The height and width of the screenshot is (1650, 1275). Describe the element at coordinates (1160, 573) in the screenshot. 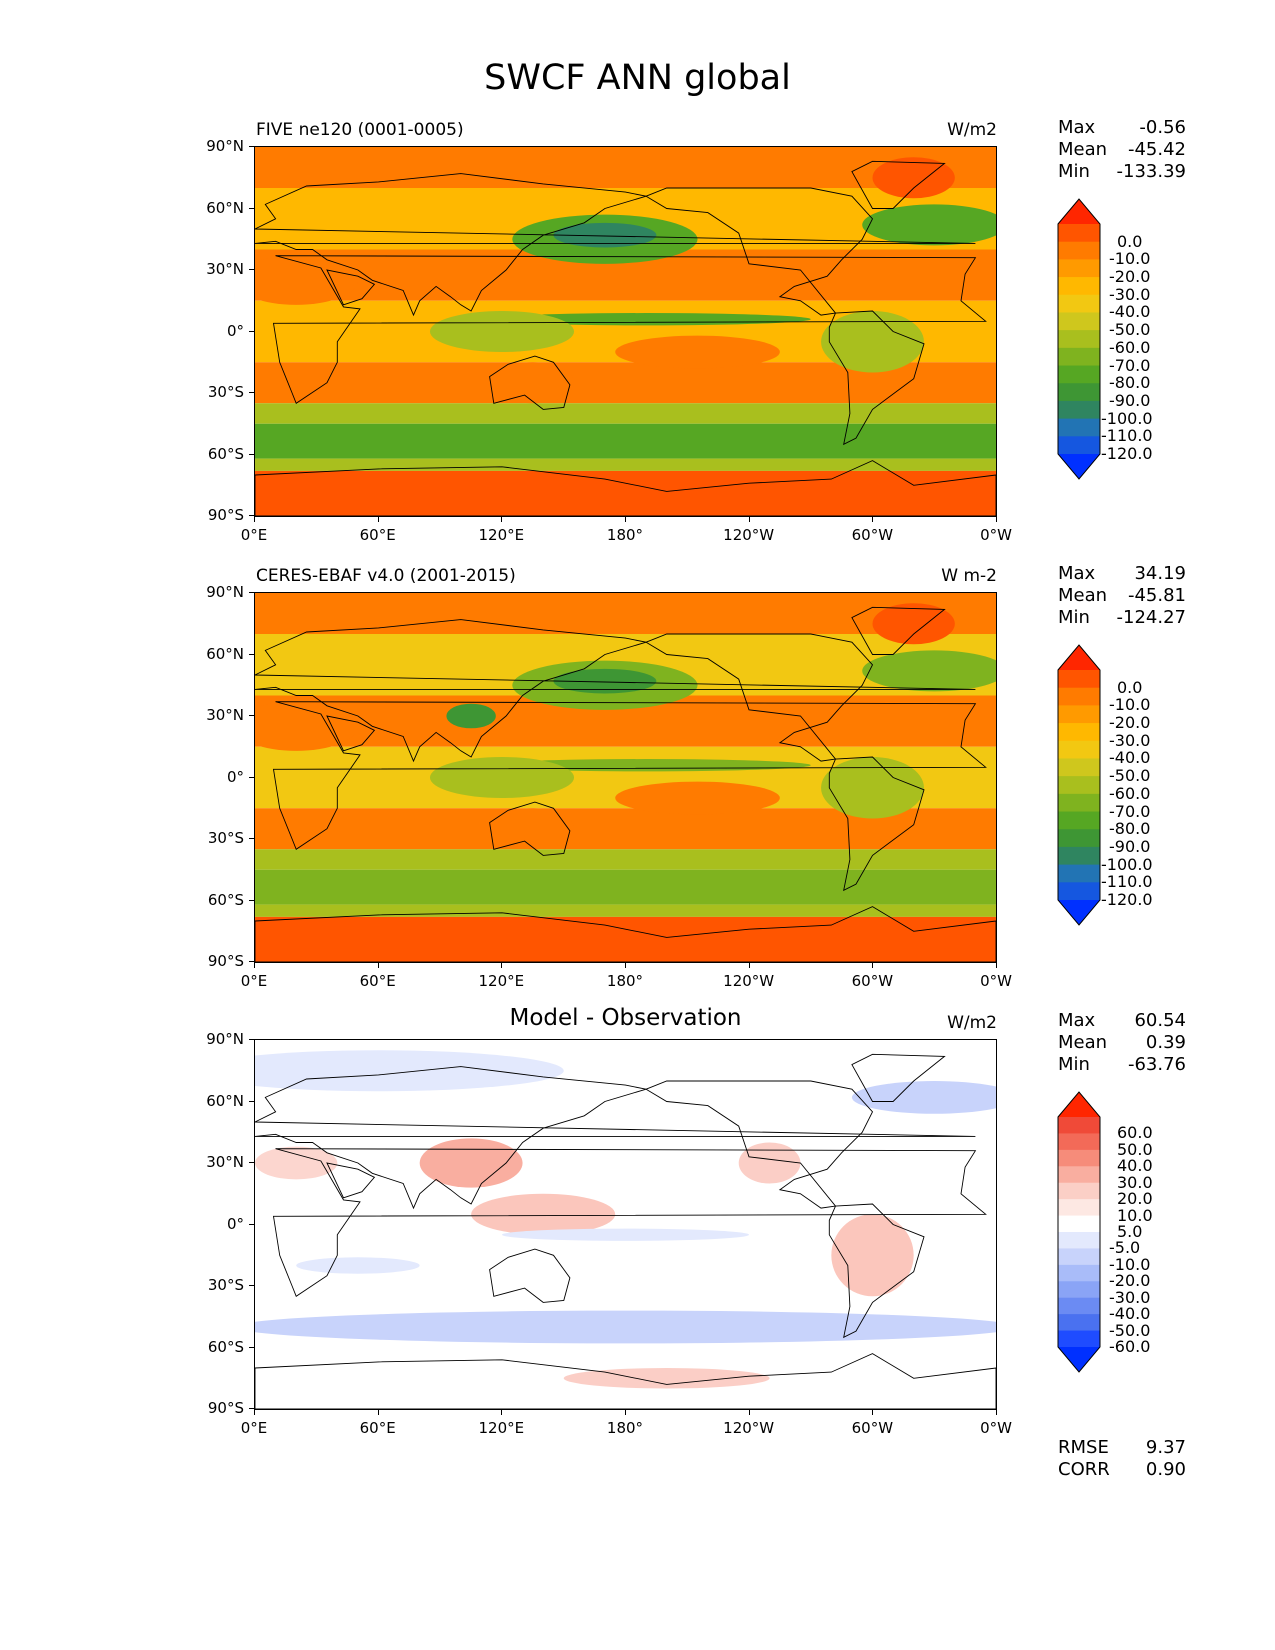

I see `stat-value: 34.19` at that location.